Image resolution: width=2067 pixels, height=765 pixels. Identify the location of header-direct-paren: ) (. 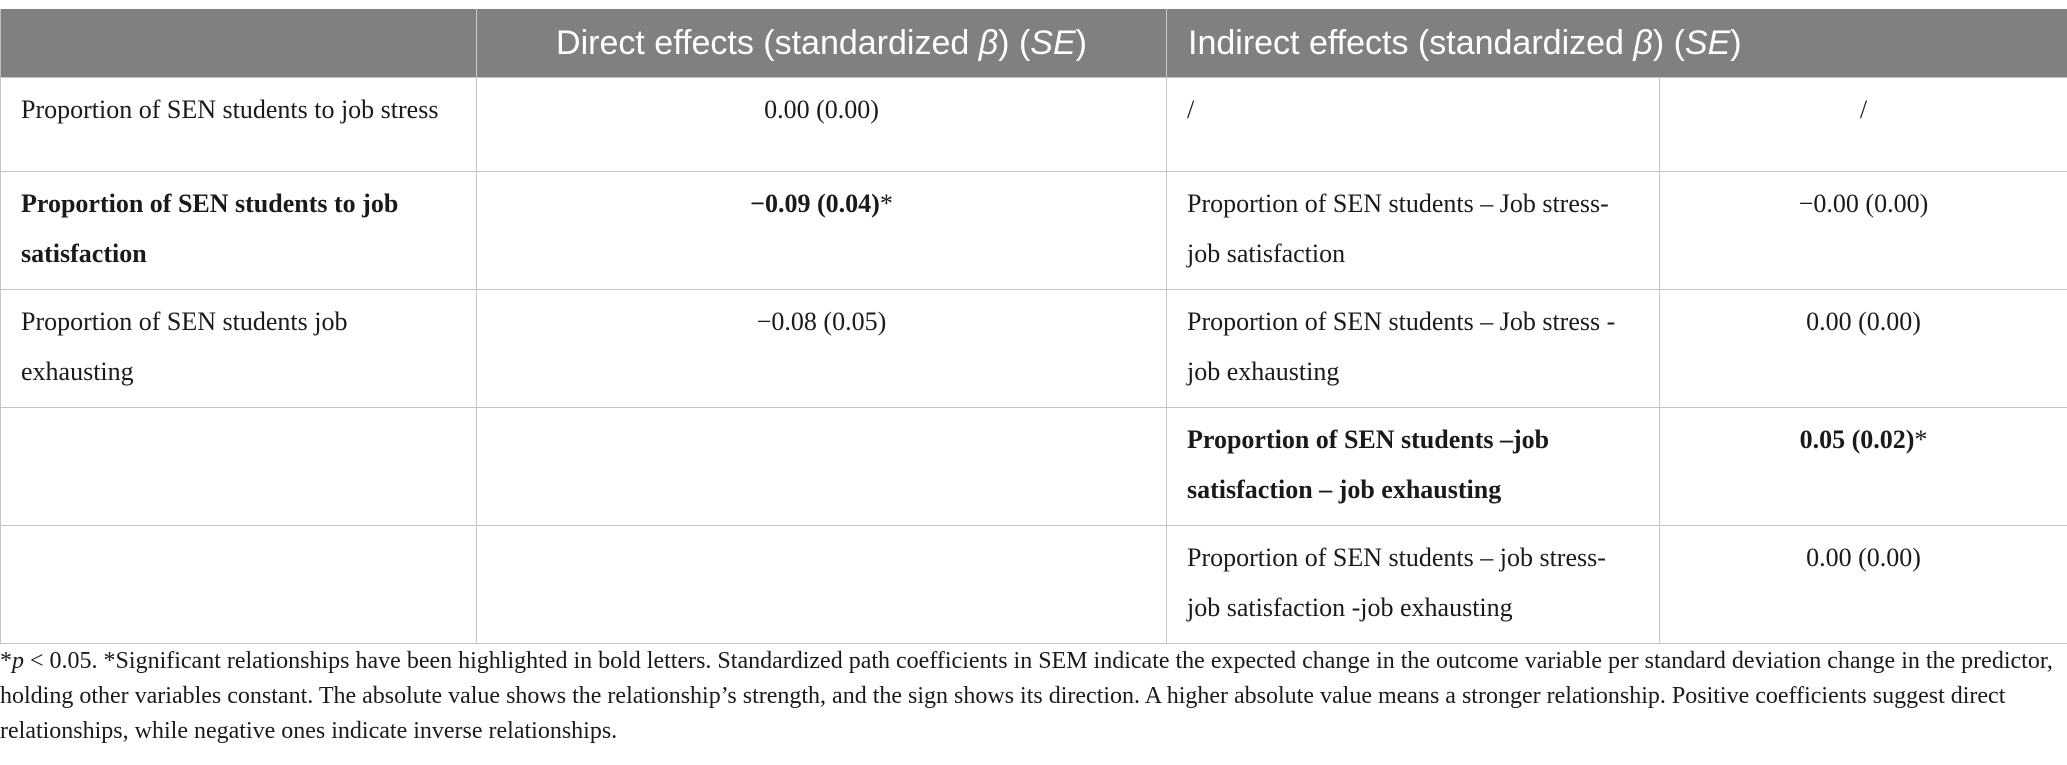
(1014, 42).